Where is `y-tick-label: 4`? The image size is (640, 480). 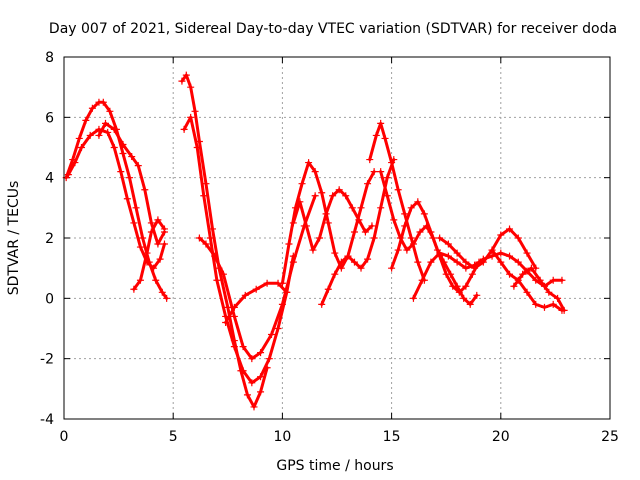 y-tick-label: 4 is located at coordinates (49, 179).